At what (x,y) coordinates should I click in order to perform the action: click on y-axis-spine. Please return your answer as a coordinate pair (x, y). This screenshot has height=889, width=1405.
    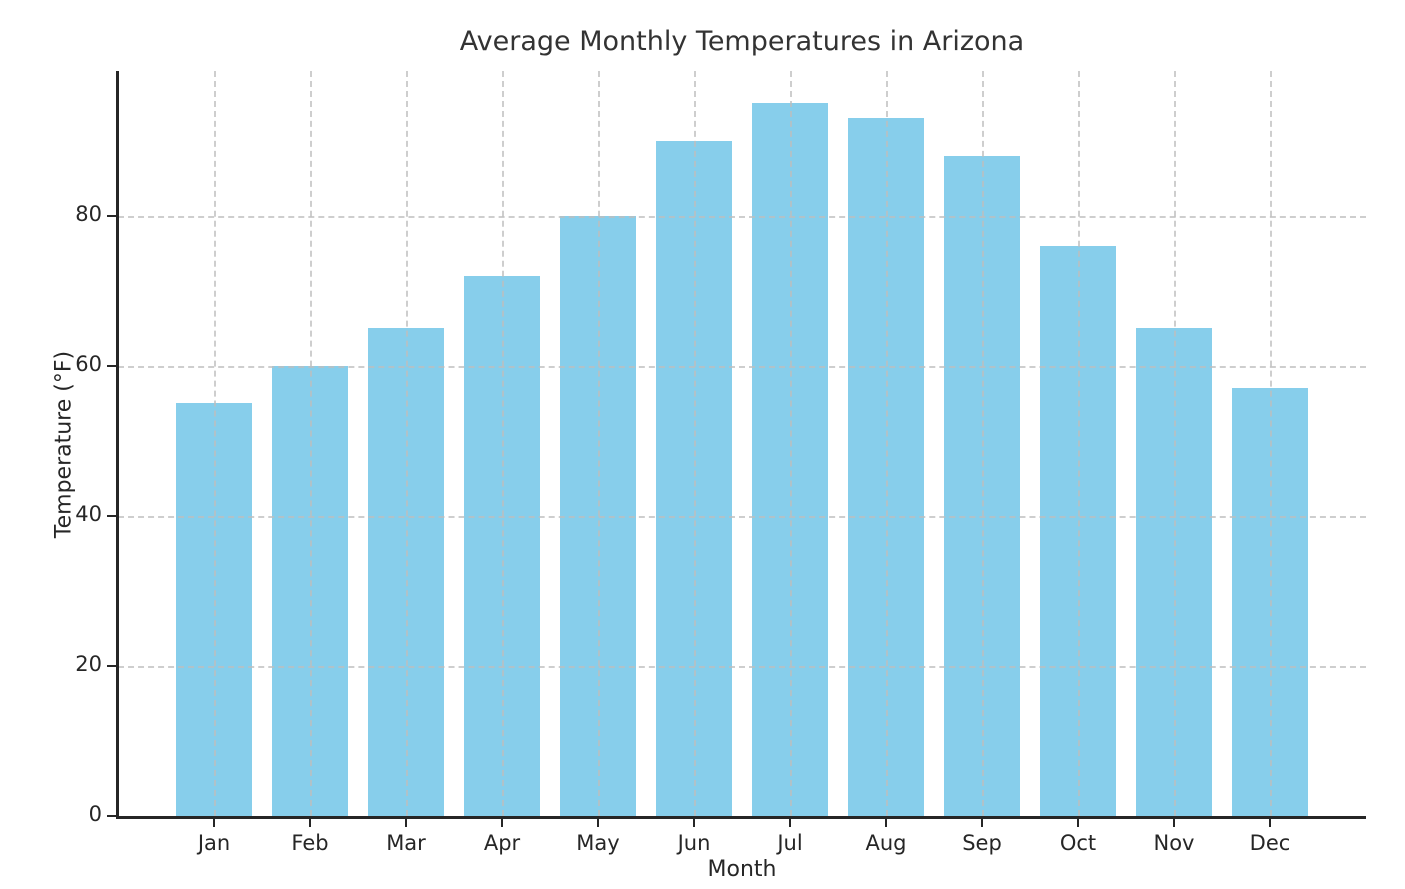
    Looking at the image, I should click on (117, 444).